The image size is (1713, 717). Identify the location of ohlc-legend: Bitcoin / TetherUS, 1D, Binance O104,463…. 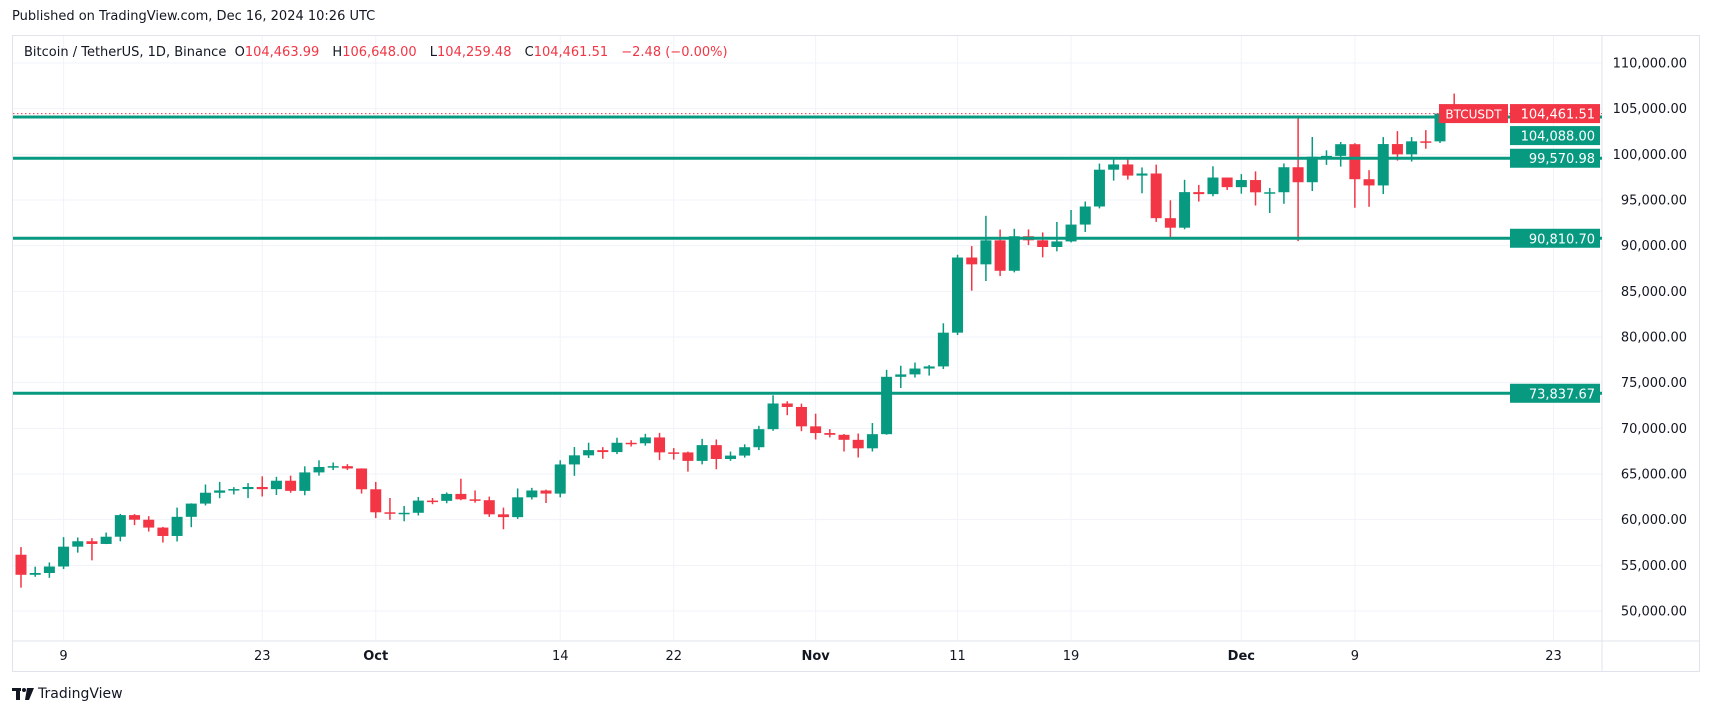
(380, 52).